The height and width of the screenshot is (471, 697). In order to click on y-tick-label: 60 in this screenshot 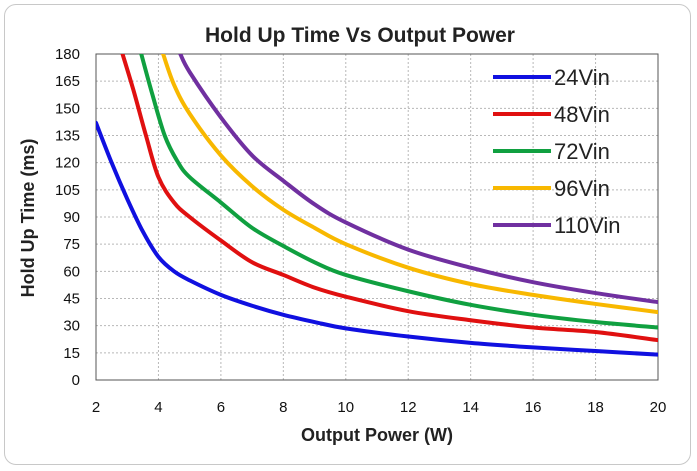, I will do `click(71, 271)`.